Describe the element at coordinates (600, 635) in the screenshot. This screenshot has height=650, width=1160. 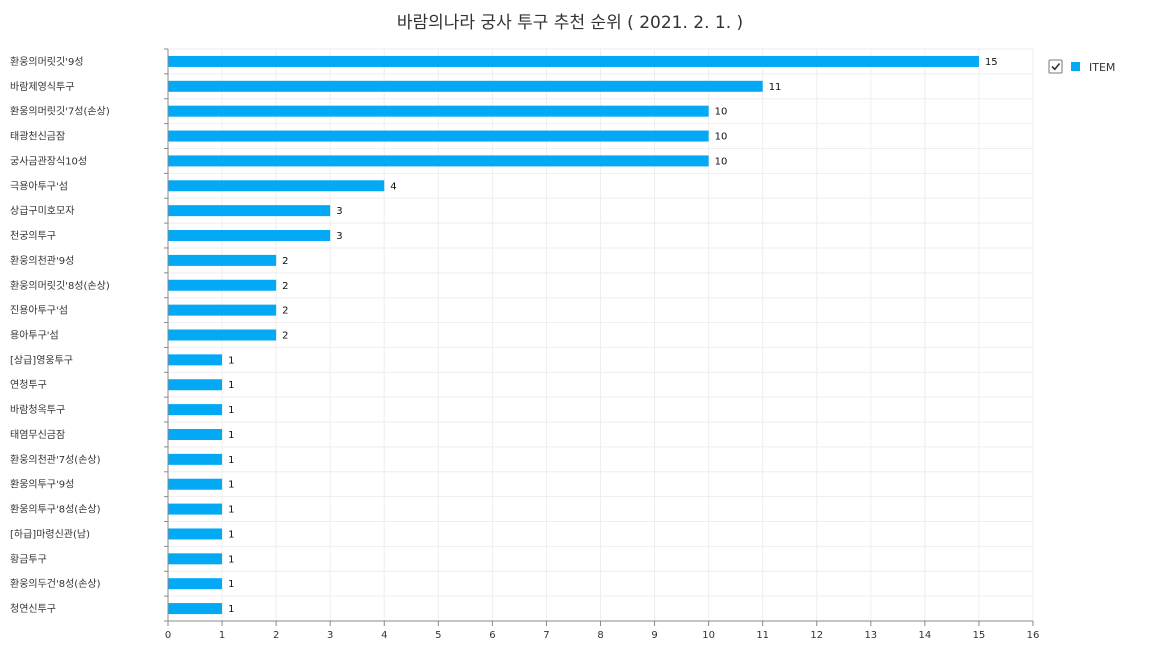
I see `x-tick-label: 8` at that location.